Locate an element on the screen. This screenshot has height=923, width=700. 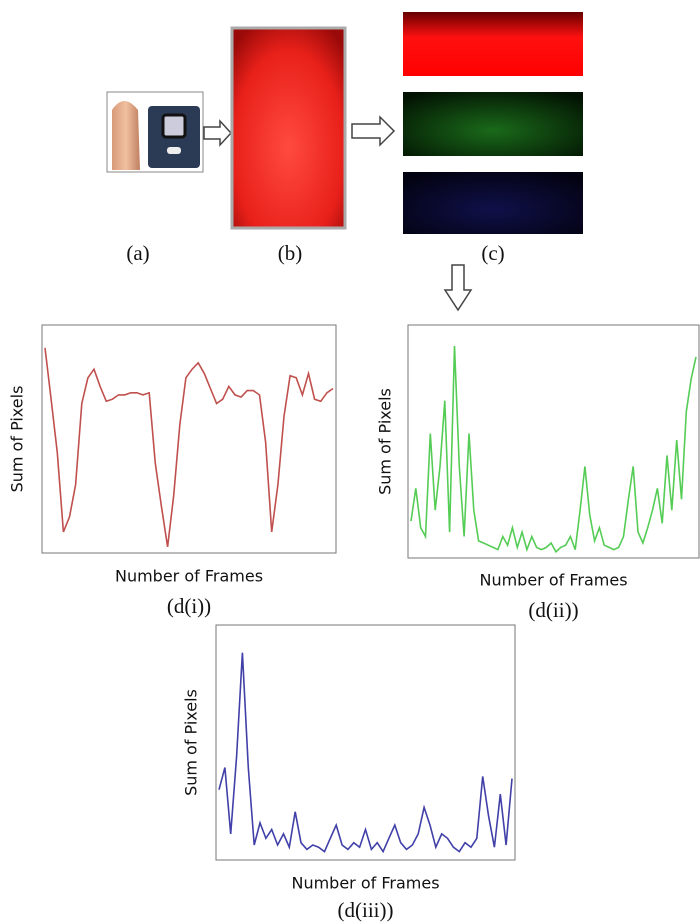
label: (c) is located at coordinates (492, 253).